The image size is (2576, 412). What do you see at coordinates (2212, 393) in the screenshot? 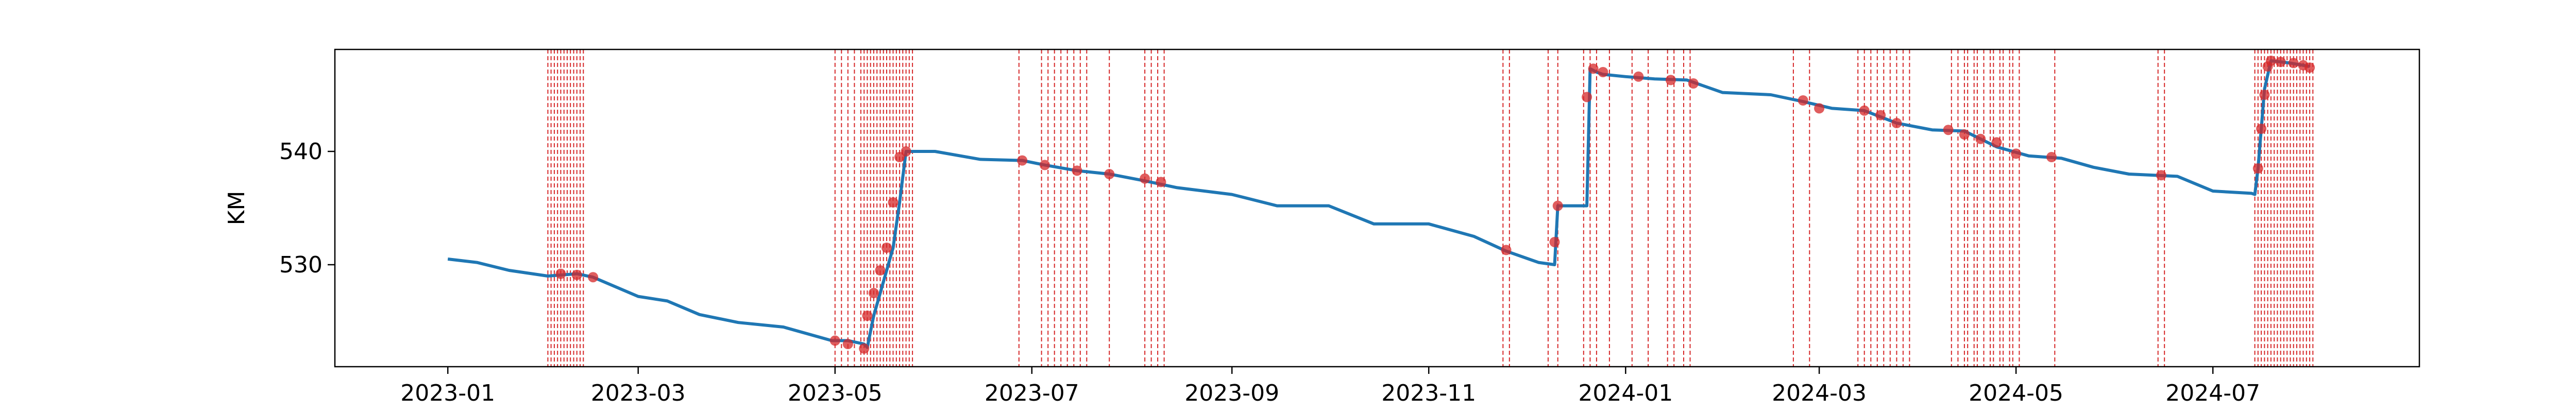
I see `x-tick-label: 2024-07` at bounding box center [2212, 393].